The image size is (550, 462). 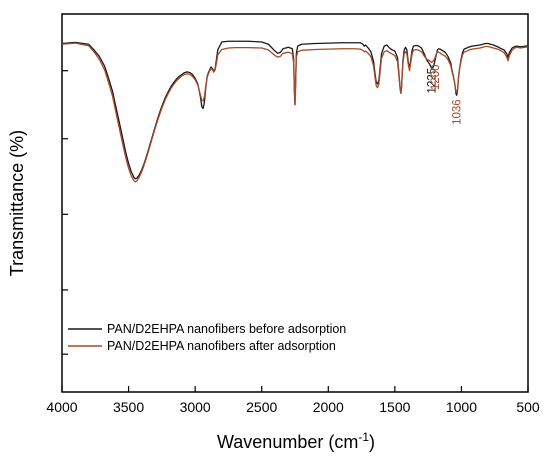 What do you see at coordinates (293, 400) in the screenshot?
I see `x-axis: 4000 3500 3000 2500 2000 1500 1000 500` at bounding box center [293, 400].